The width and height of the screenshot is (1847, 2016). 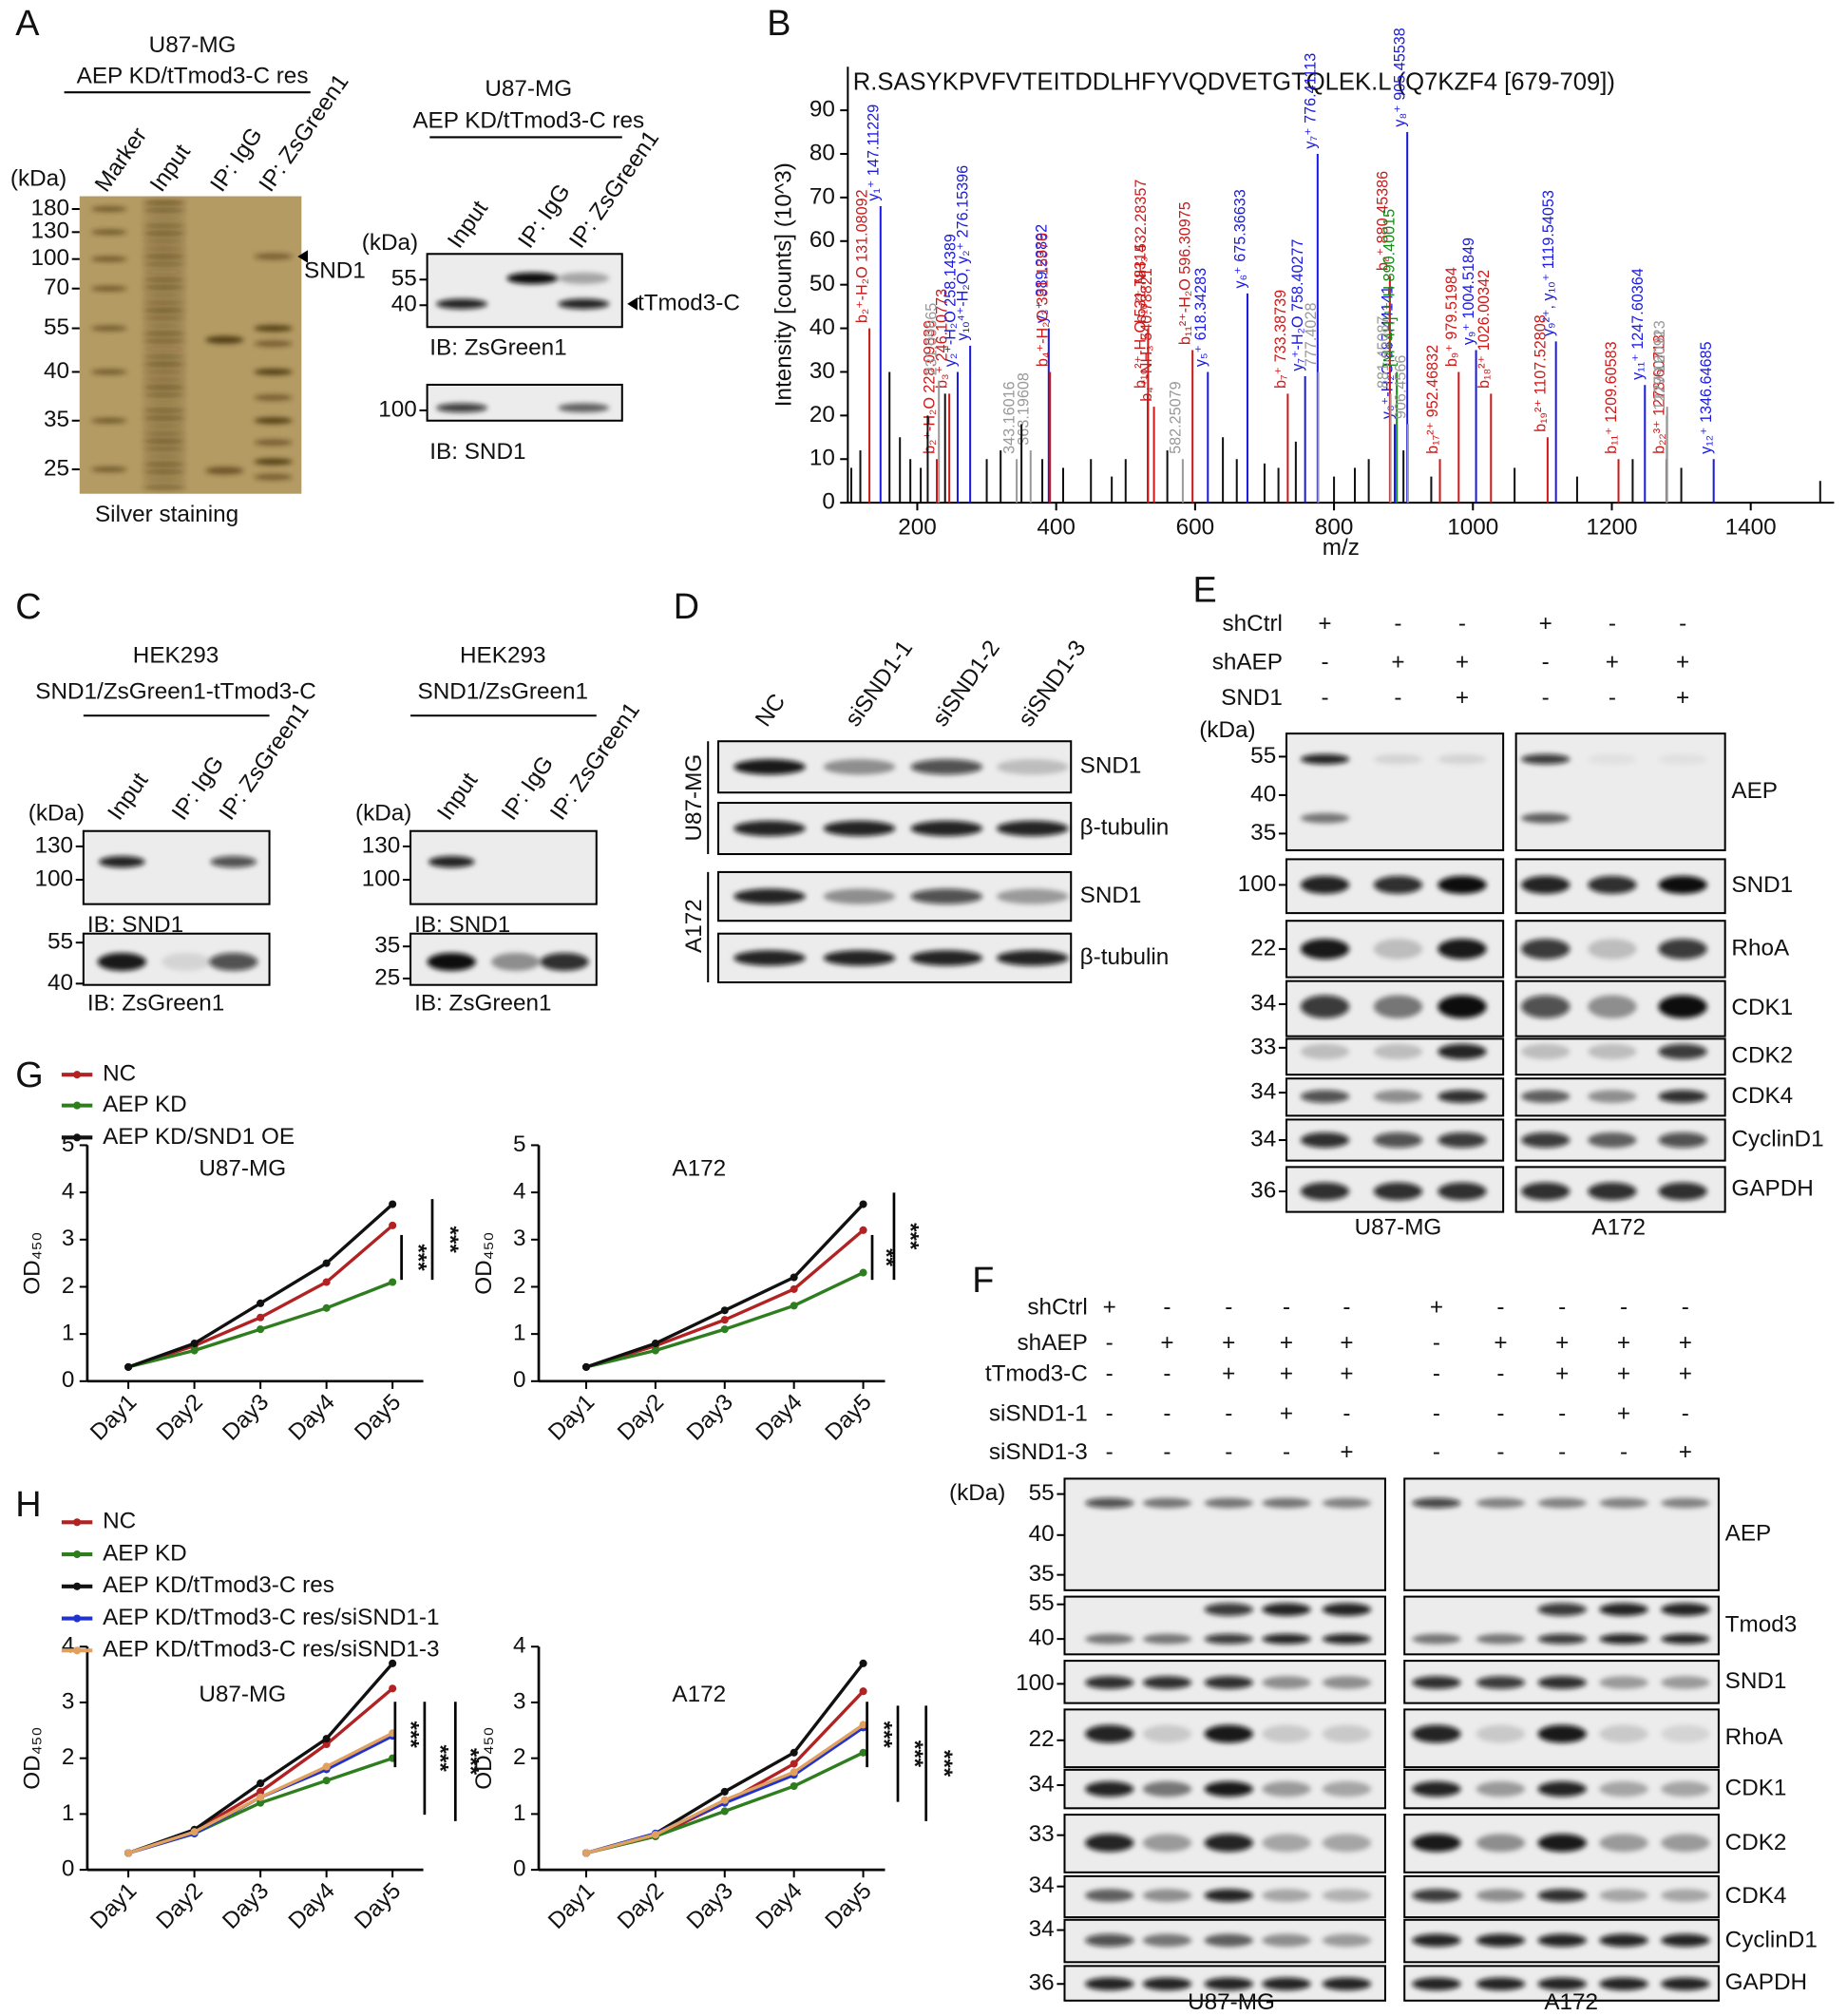 What do you see at coordinates (710, 1906) in the screenshot?
I see `x-tick-label: Day3` at bounding box center [710, 1906].